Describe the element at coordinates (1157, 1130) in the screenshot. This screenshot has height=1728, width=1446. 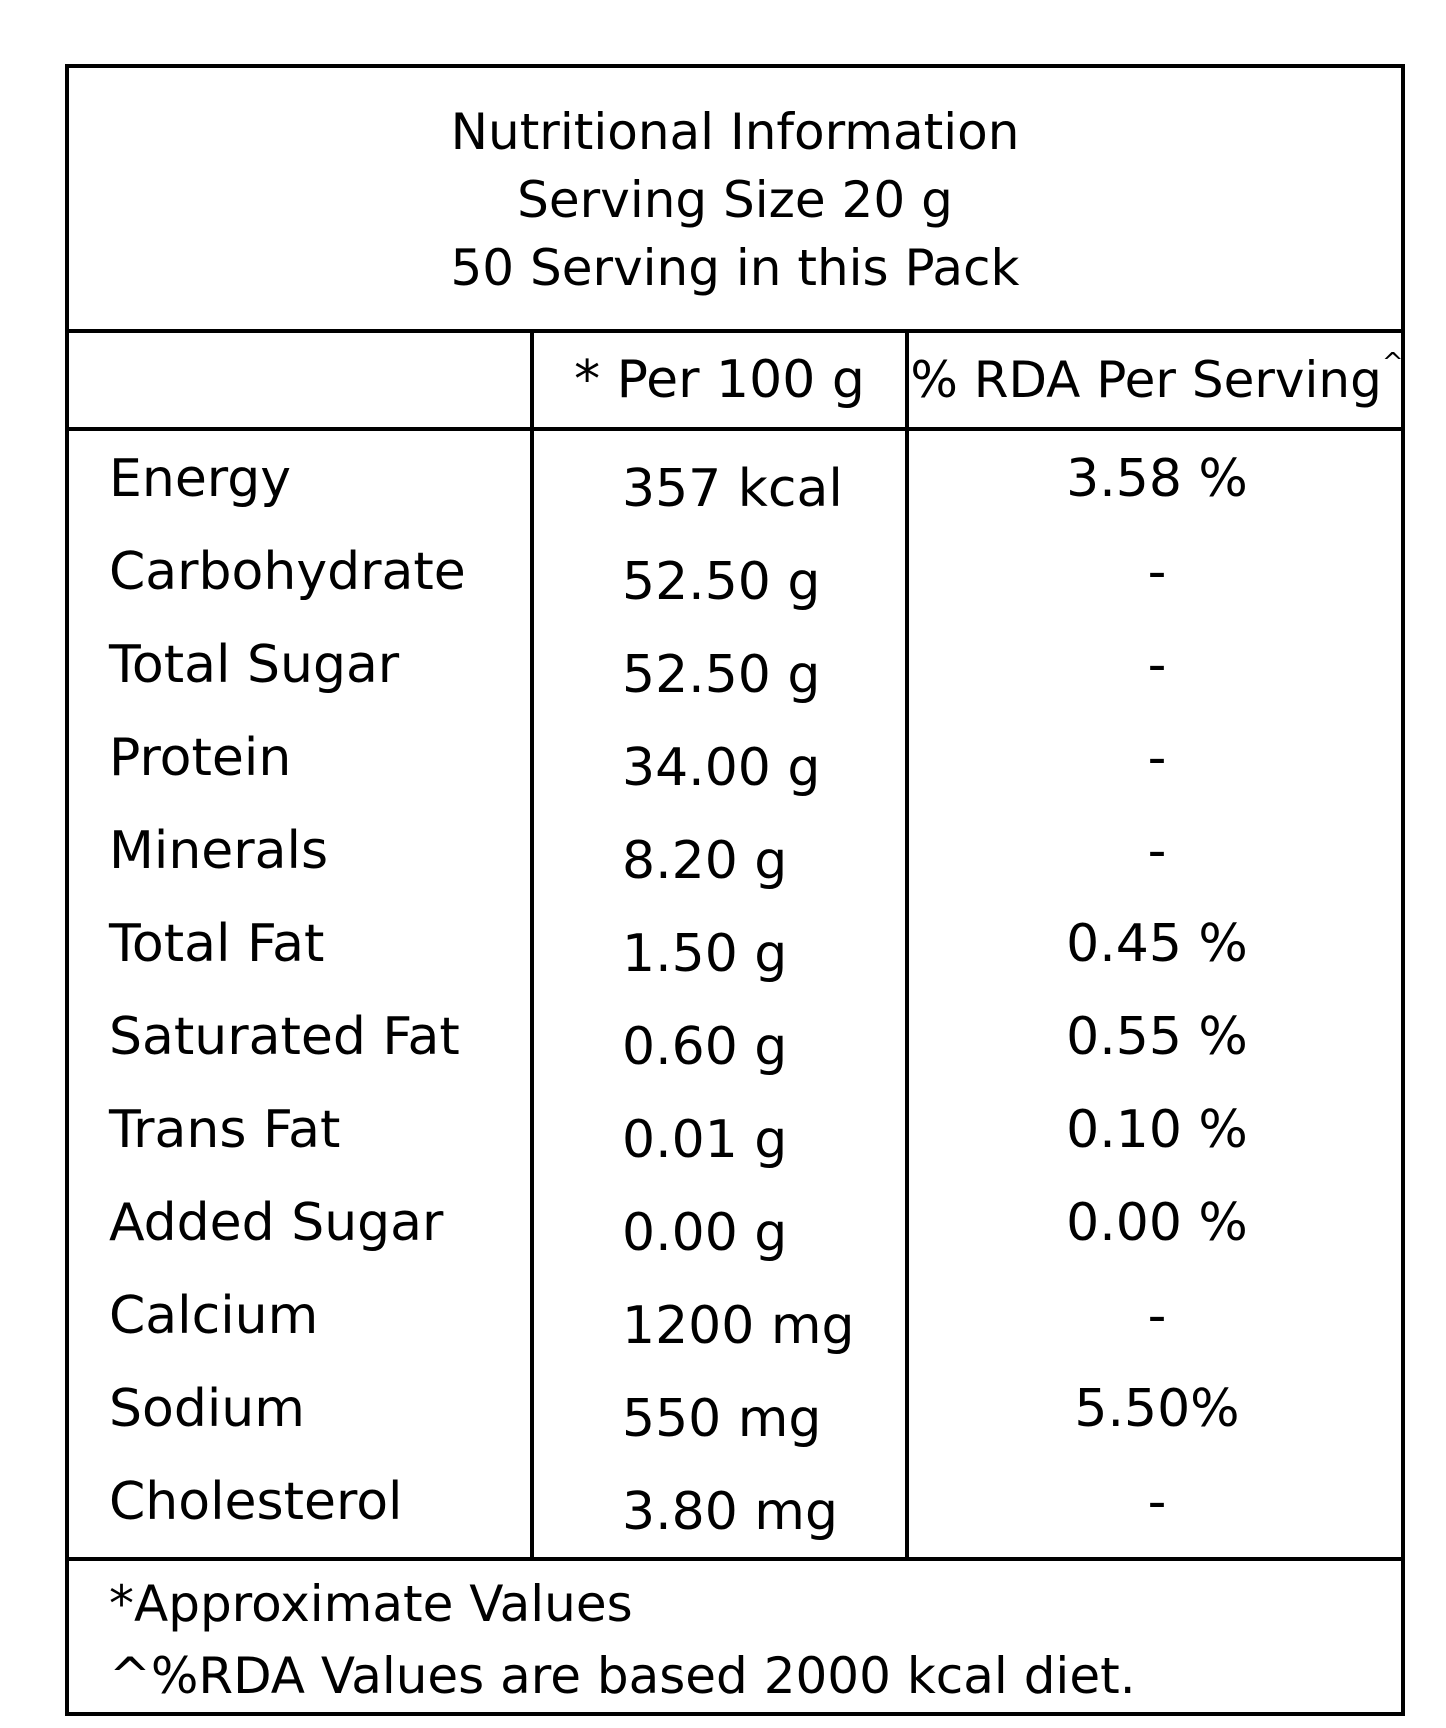
I see `nutrient-rda: 0.10 %` at that location.